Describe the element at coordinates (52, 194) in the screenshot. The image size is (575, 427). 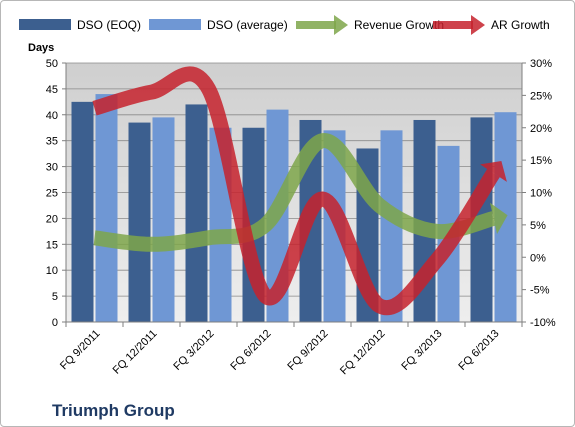
I see `y-tick-label: 25` at that location.